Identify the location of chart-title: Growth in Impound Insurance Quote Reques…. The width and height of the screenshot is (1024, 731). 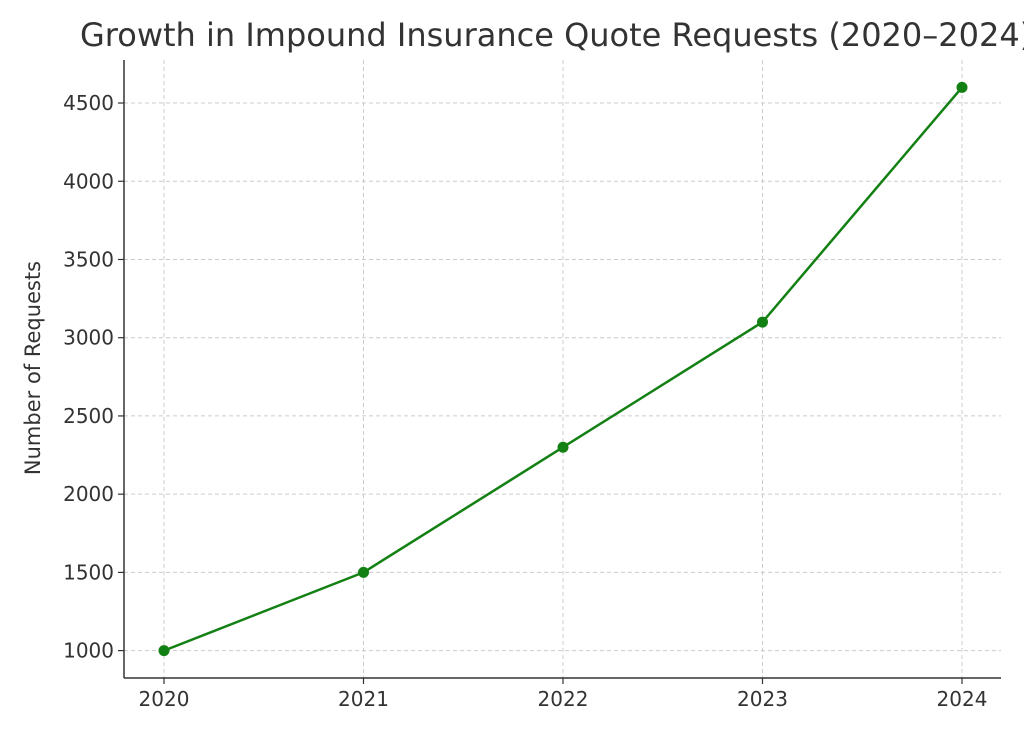
(552, 35).